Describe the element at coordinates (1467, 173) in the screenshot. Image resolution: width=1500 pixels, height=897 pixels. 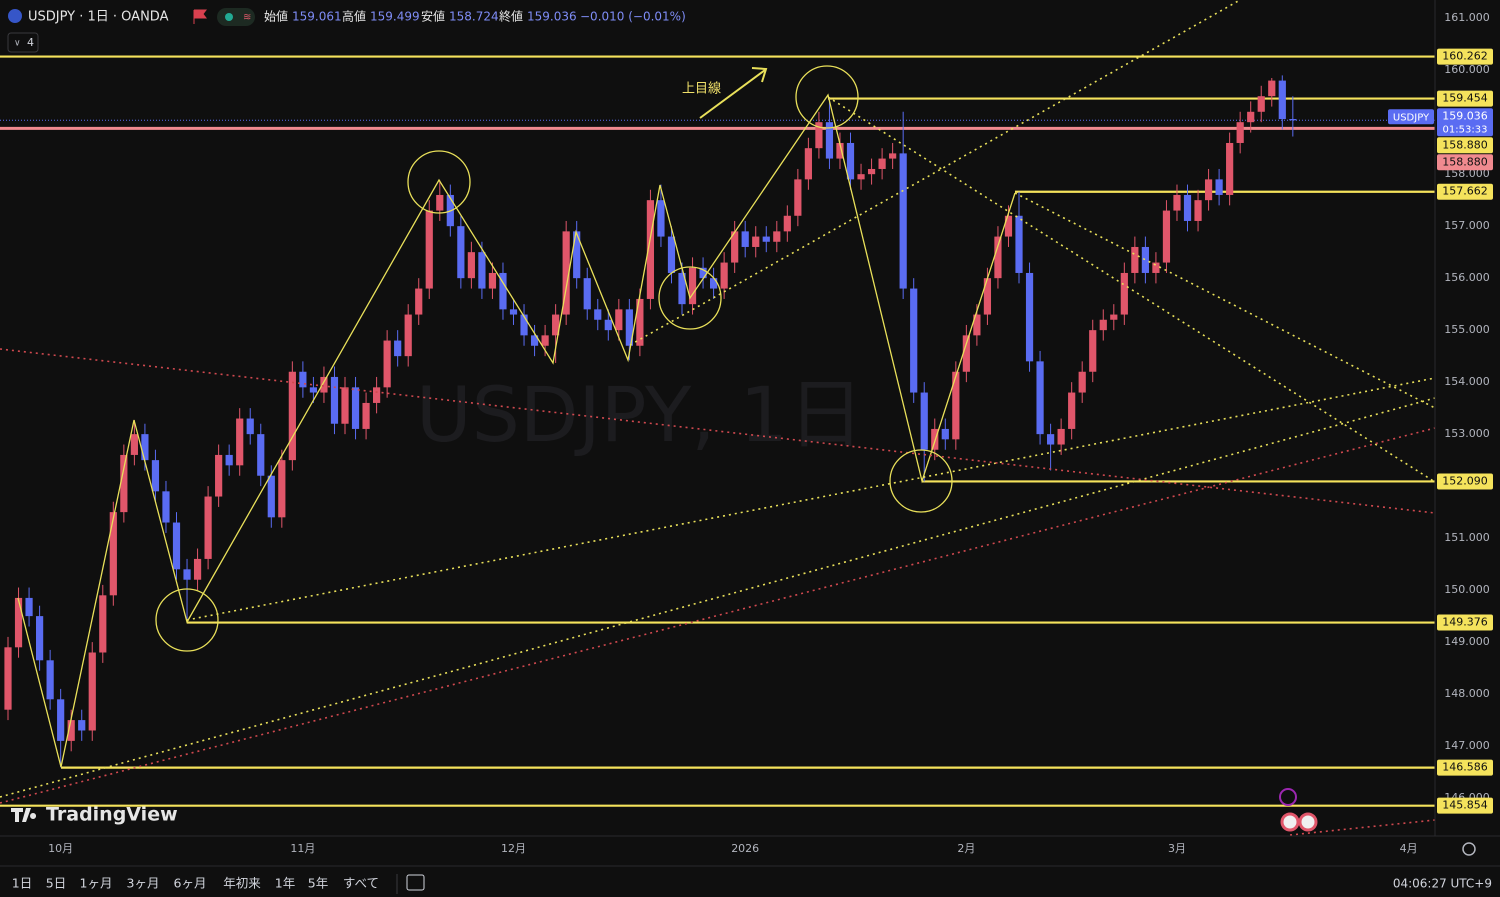
I see `y-tick-label: 158.000` at that location.